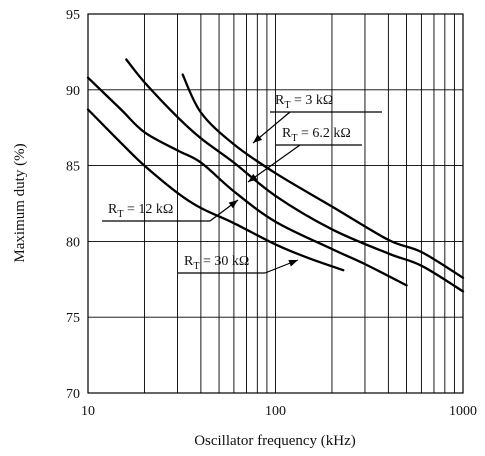 The image size is (485, 456). What do you see at coordinates (275, 411) in the screenshot?
I see `x-tick-label: 100` at bounding box center [275, 411].